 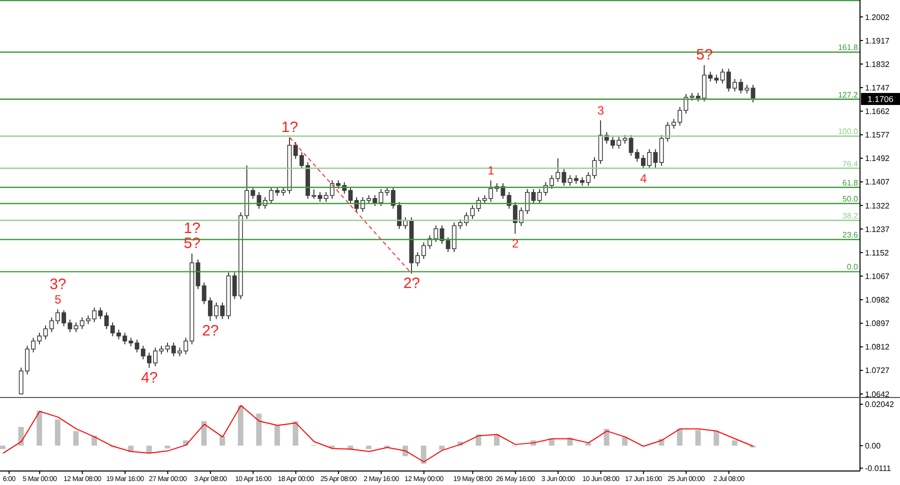 I want to click on annotation: 76.4, so click(x=850, y=163).